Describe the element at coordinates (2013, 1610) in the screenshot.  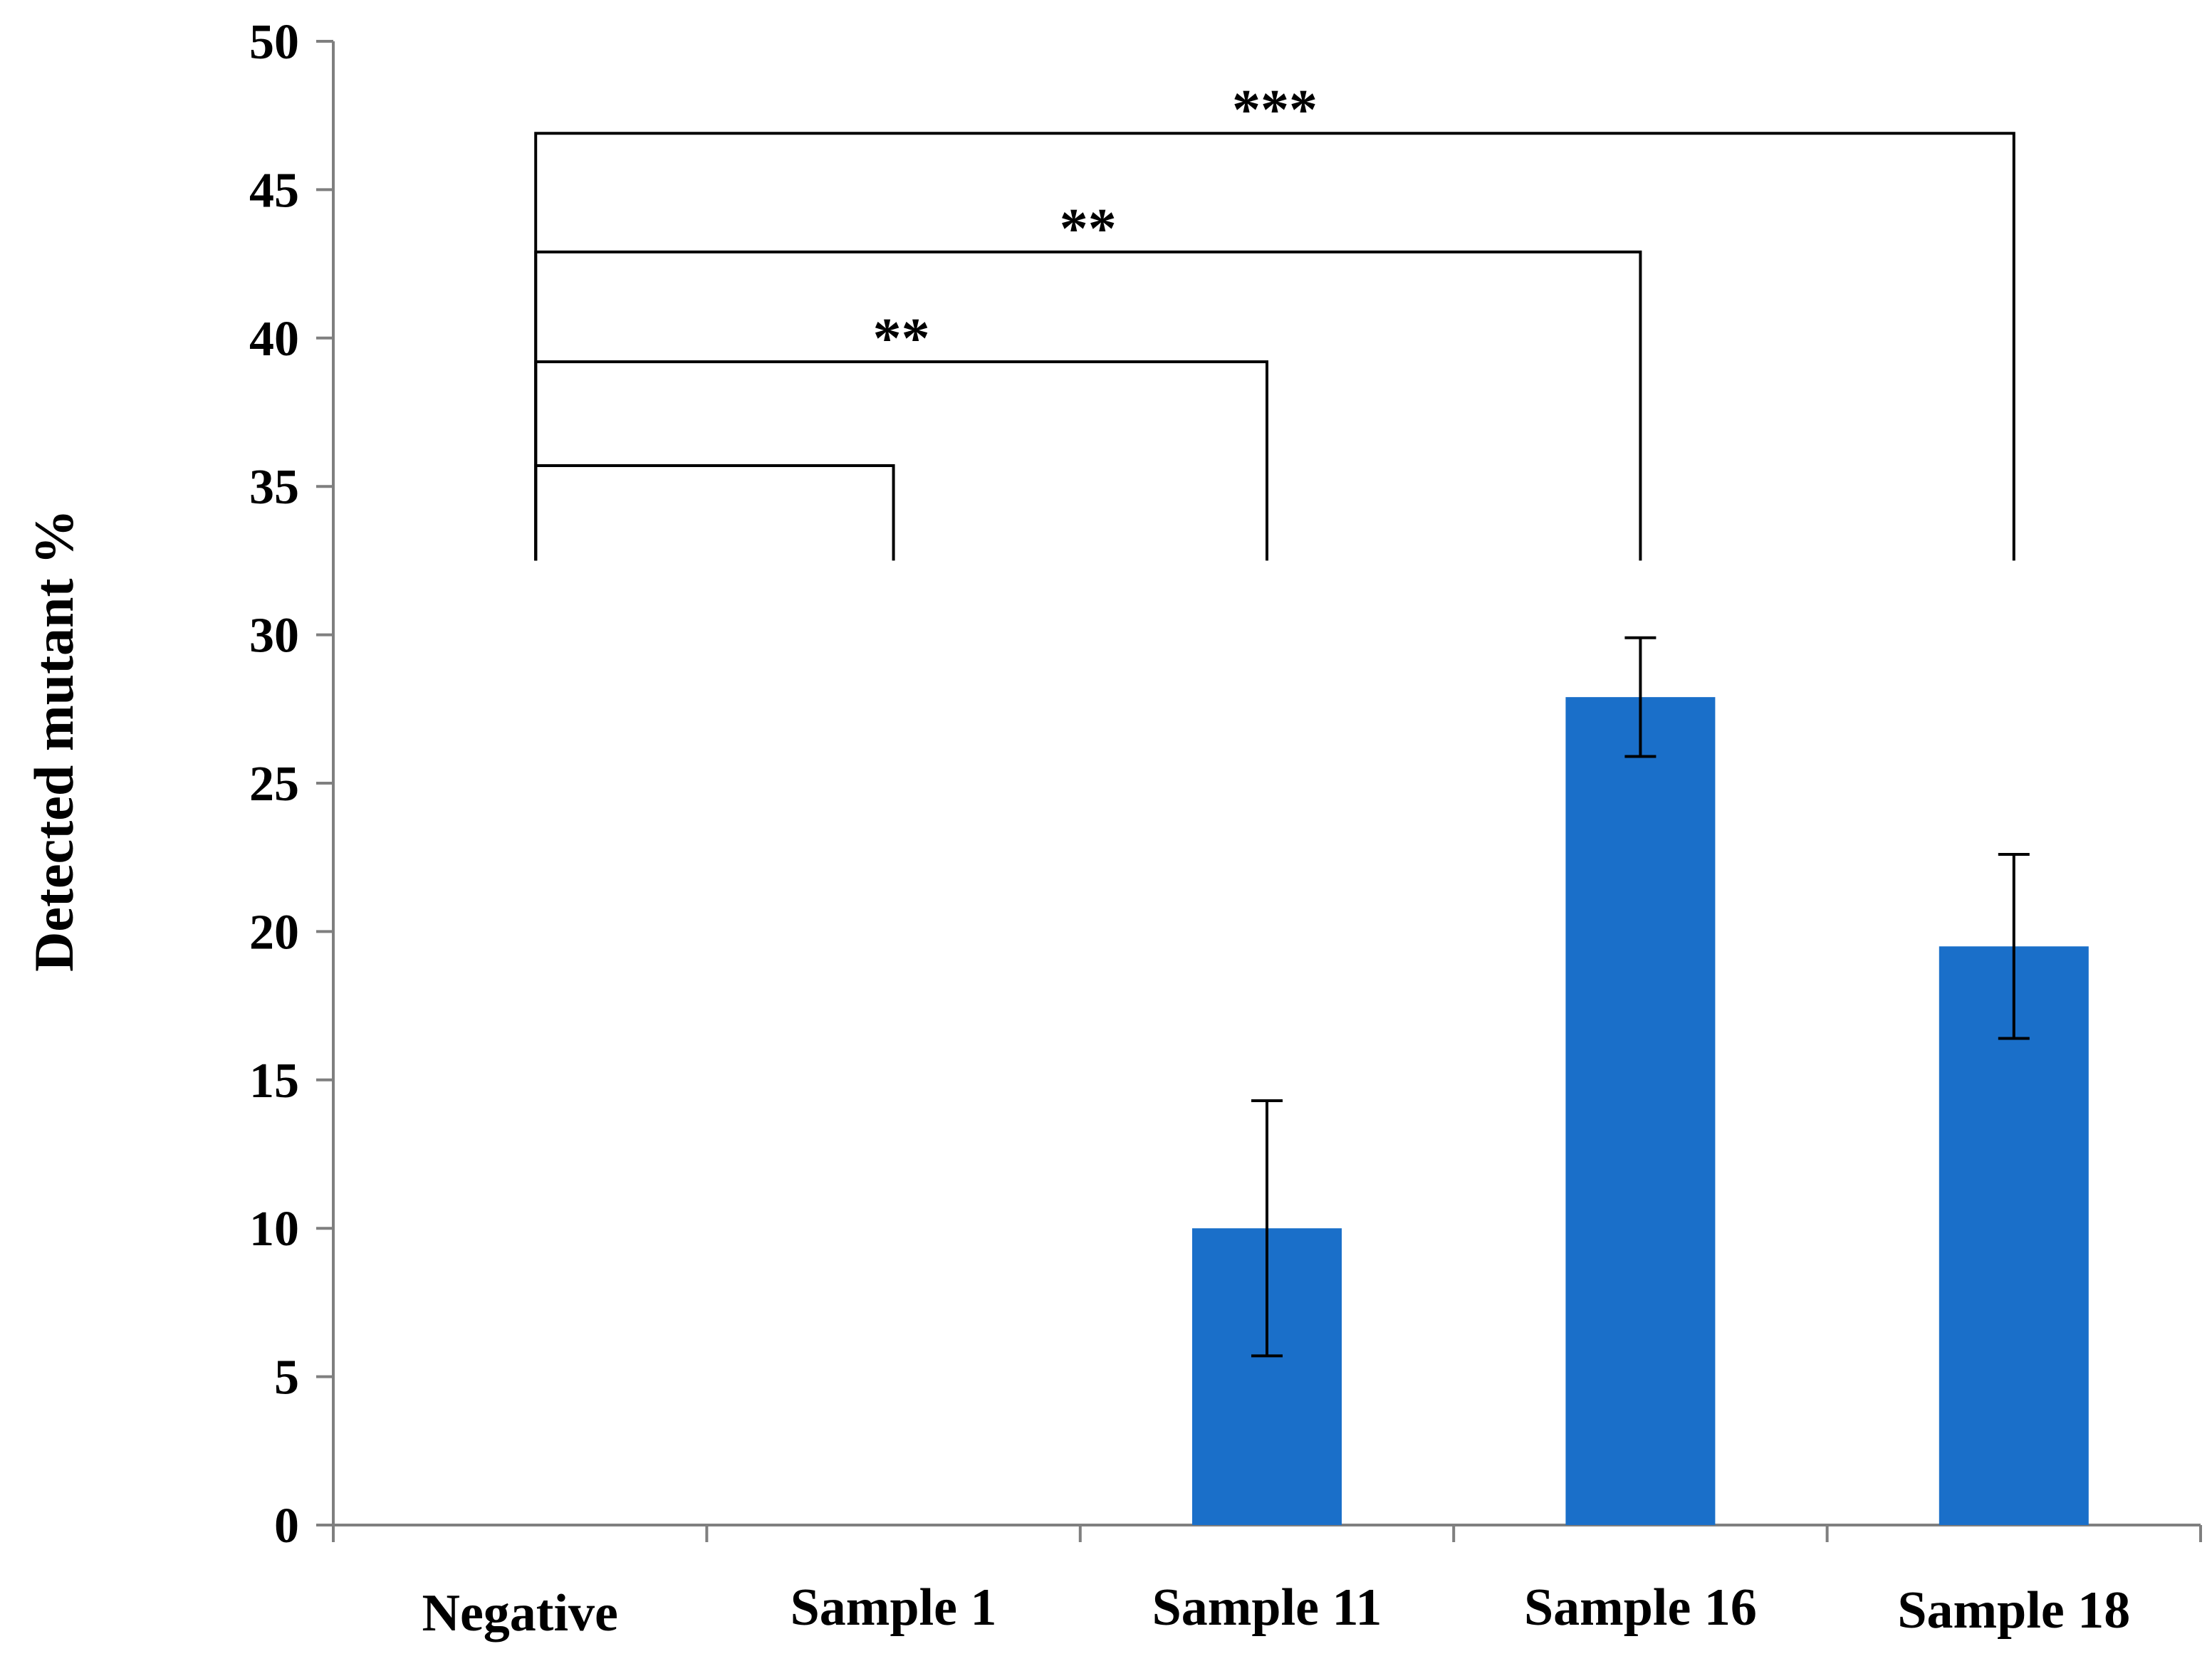
I see `x-tick-label: Sample 18` at that location.